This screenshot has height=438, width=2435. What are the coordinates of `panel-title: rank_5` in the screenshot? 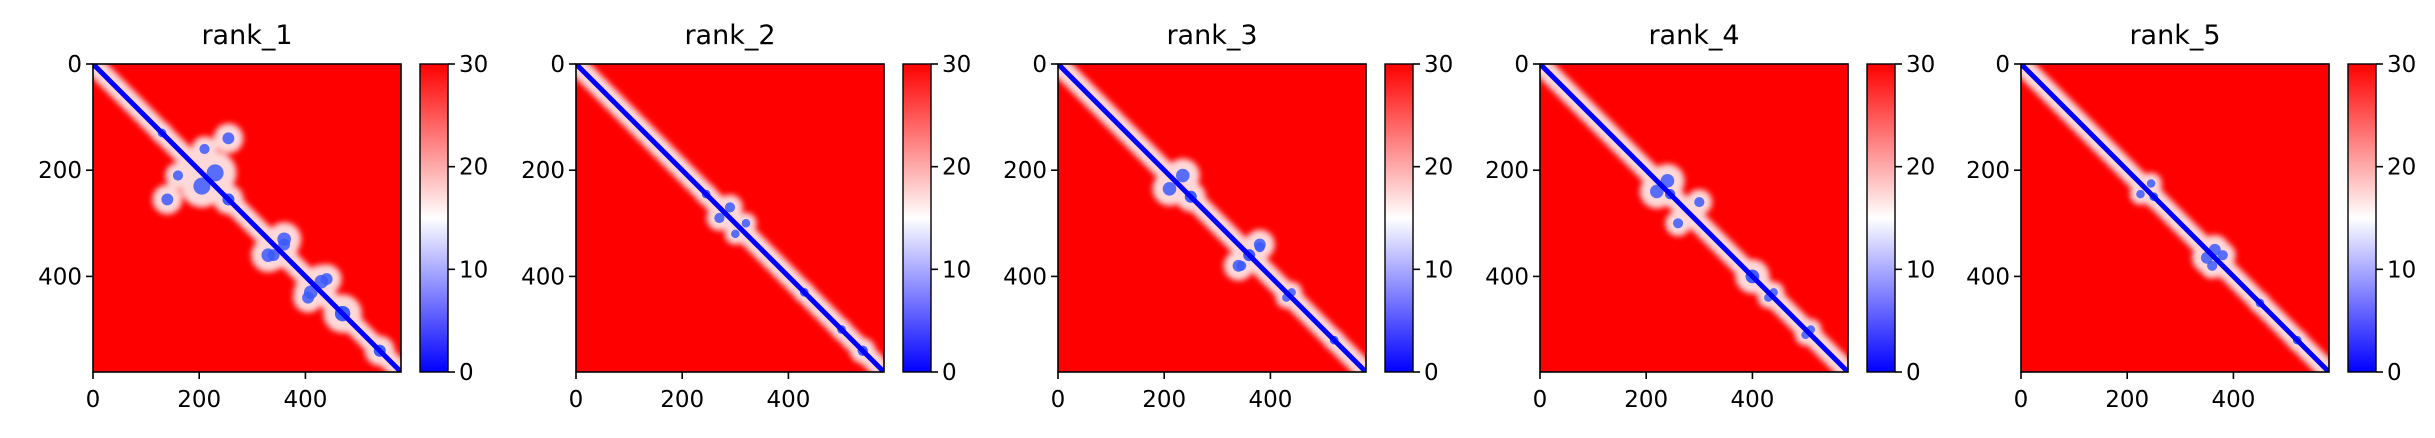 It's located at (2174, 35).